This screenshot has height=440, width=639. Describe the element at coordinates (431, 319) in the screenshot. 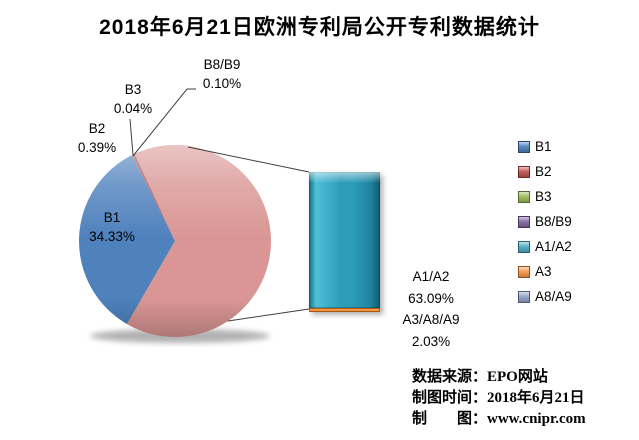

I see `bar-label-a3a8a9-name: A3/A8/A9` at that location.